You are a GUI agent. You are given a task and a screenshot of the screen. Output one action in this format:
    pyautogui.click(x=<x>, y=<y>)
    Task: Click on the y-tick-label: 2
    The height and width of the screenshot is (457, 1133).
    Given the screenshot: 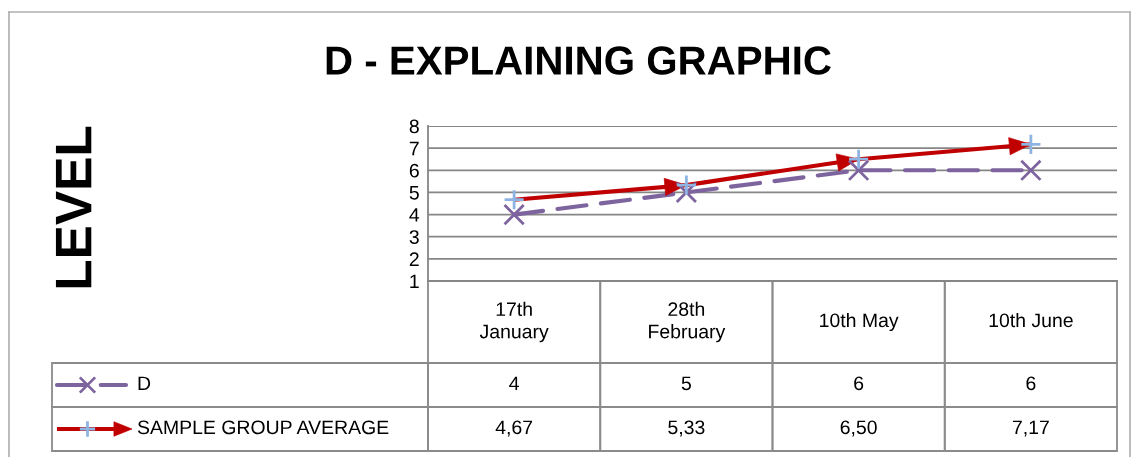 What is the action you would take?
    pyautogui.click(x=414, y=259)
    